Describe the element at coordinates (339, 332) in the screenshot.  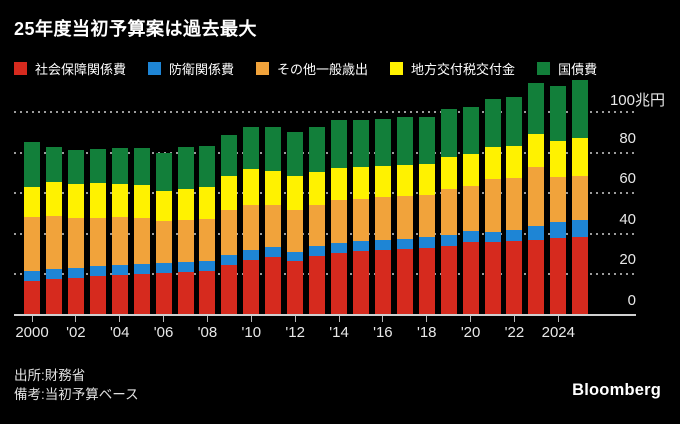
I see `x-axis-label: '14` at that location.